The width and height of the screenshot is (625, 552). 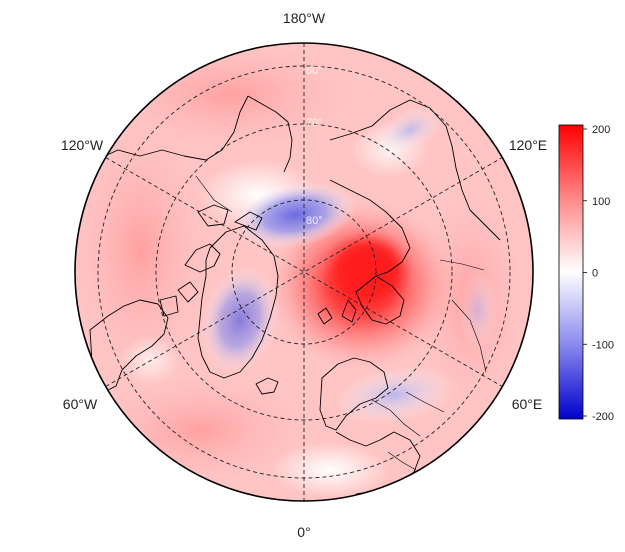 What do you see at coordinates (314, 123) in the screenshot?
I see `latitude-label-70: 70°` at bounding box center [314, 123].